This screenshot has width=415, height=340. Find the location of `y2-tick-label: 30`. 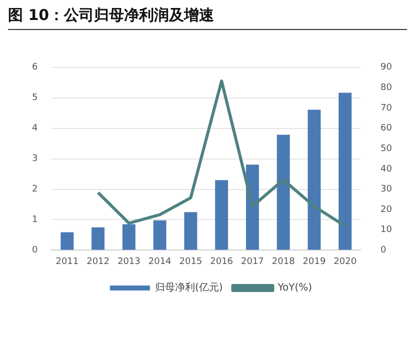

y2-tick-label: 30 is located at coordinates (386, 189).